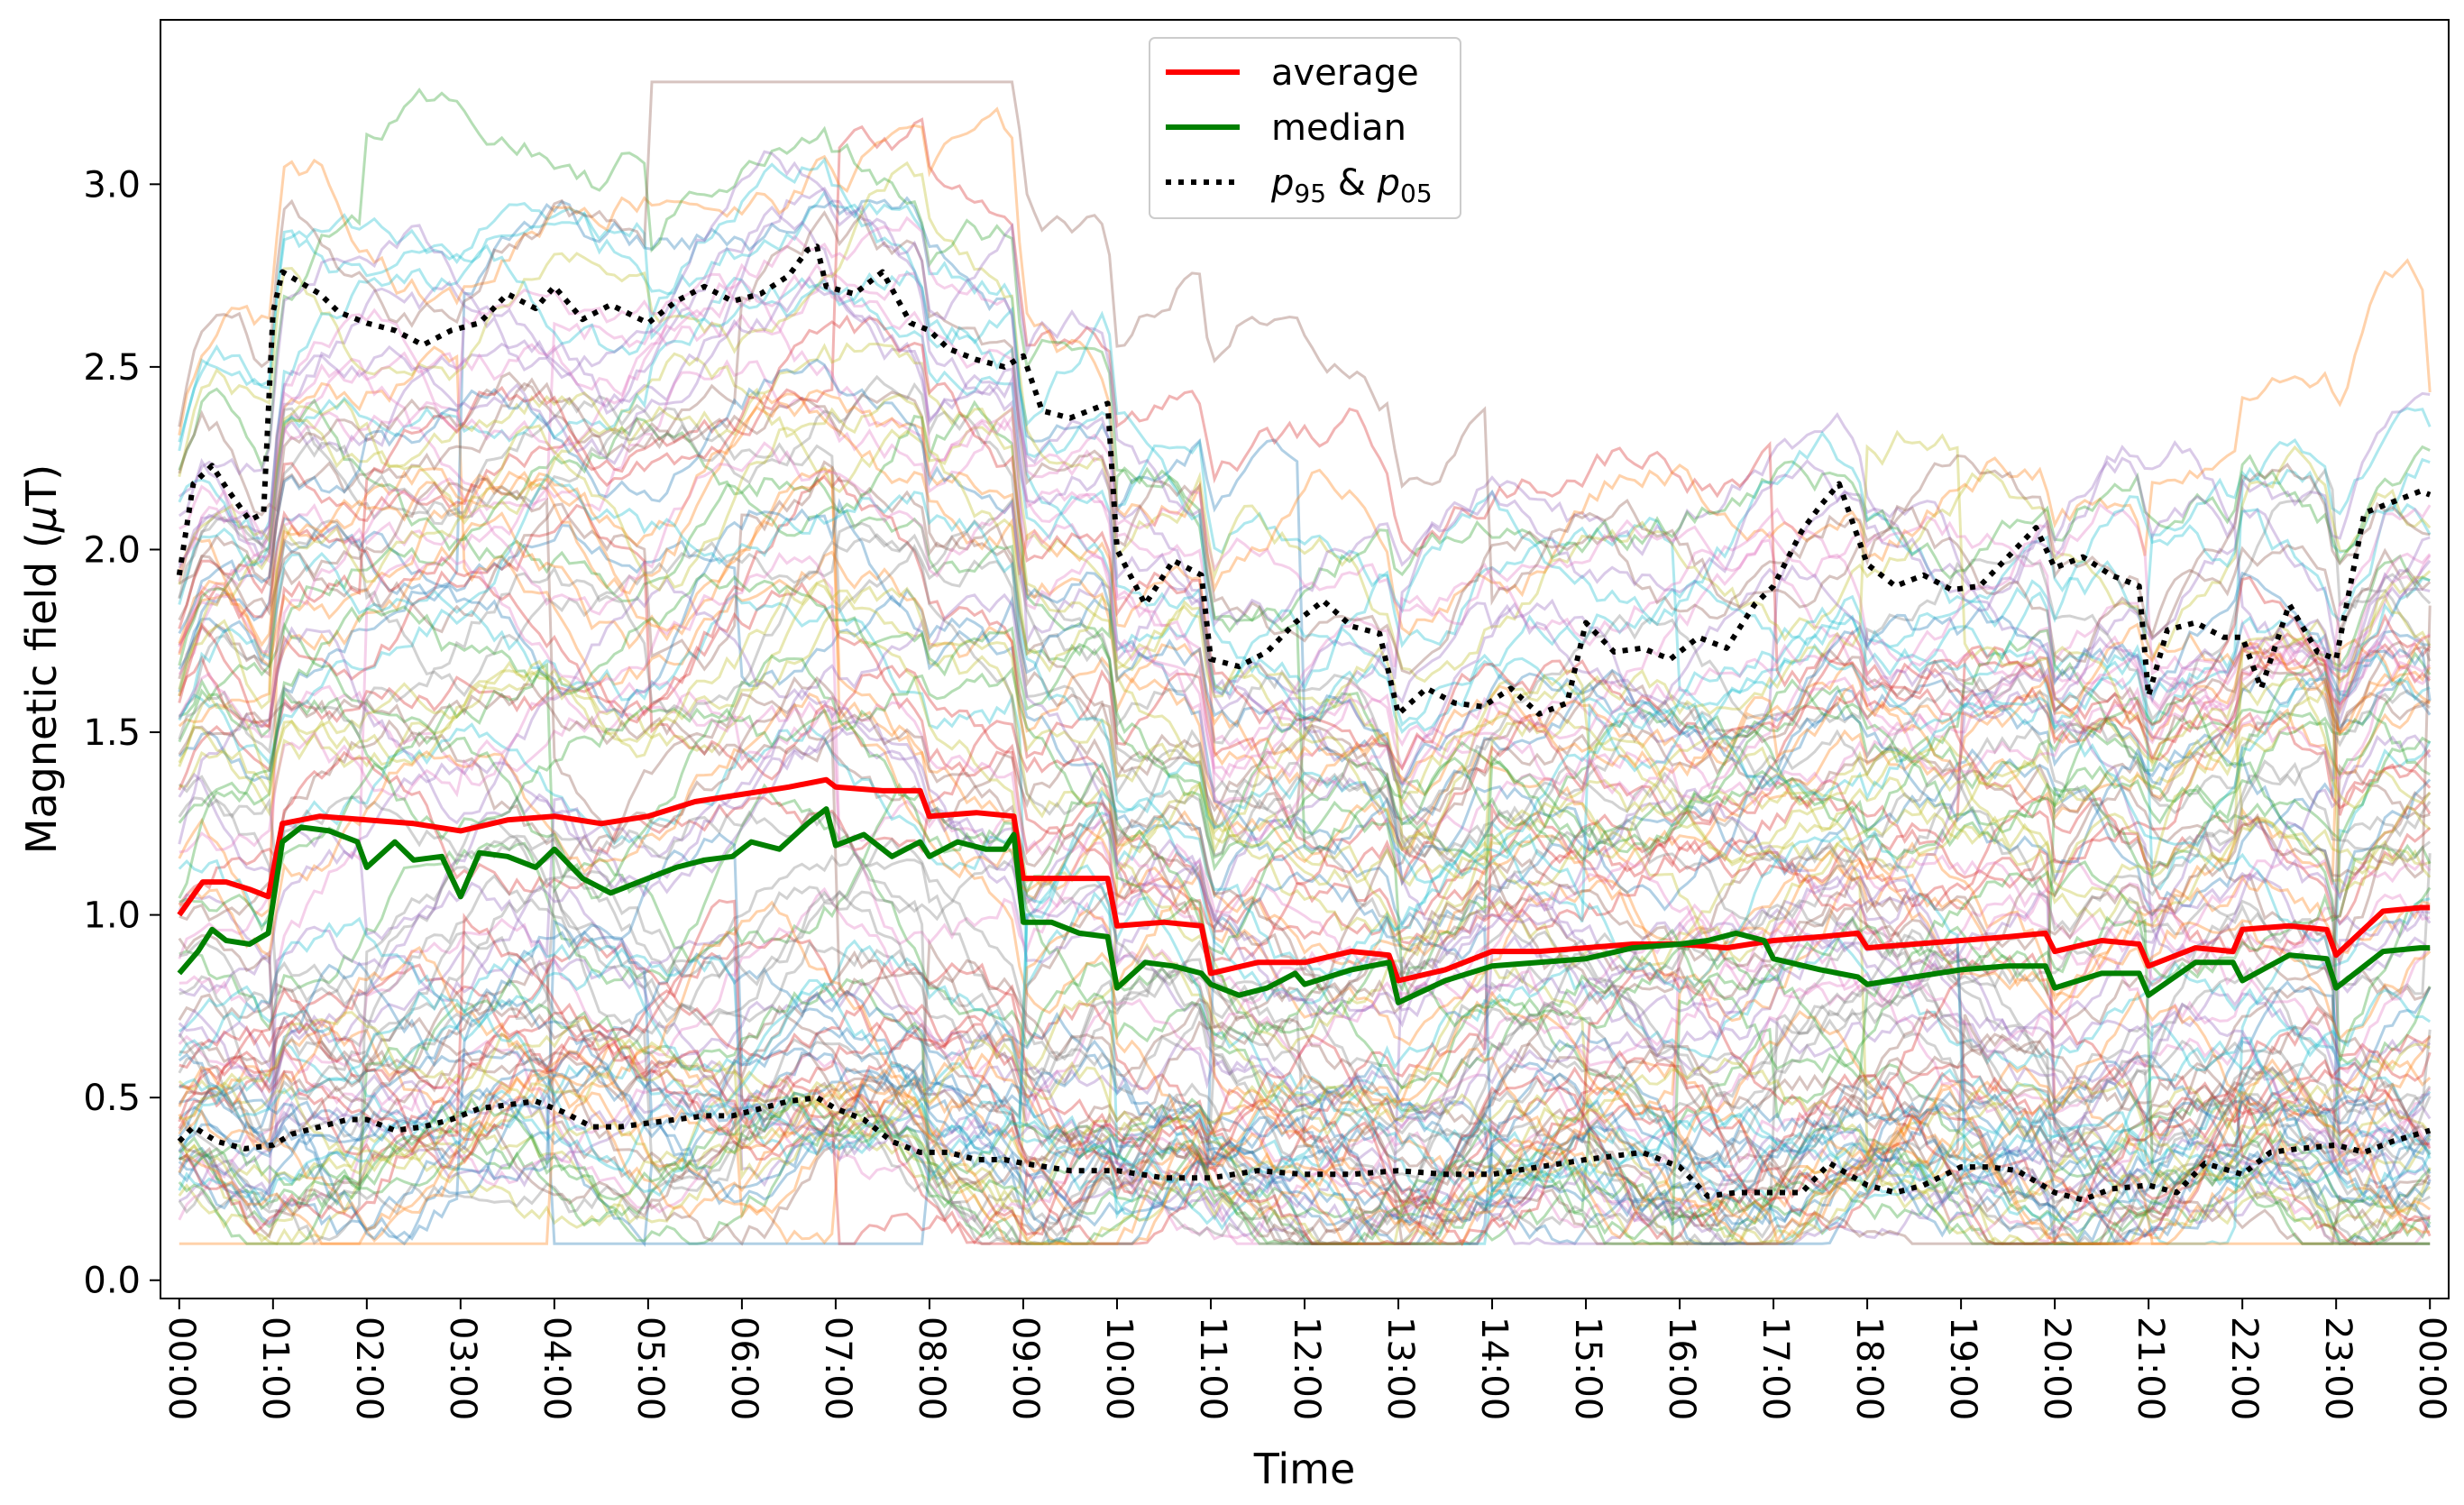 Image resolution: width=2464 pixels, height=1505 pixels. What do you see at coordinates (2150, 1368) in the screenshot?
I see `x-tick-label: 21:00` at bounding box center [2150, 1368].